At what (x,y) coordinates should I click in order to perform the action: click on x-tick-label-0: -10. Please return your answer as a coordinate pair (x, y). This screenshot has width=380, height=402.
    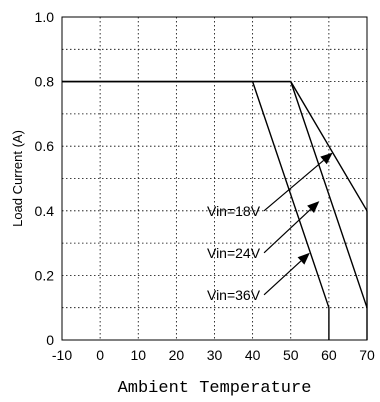
    Looking at the image, I should click on (62, 355).